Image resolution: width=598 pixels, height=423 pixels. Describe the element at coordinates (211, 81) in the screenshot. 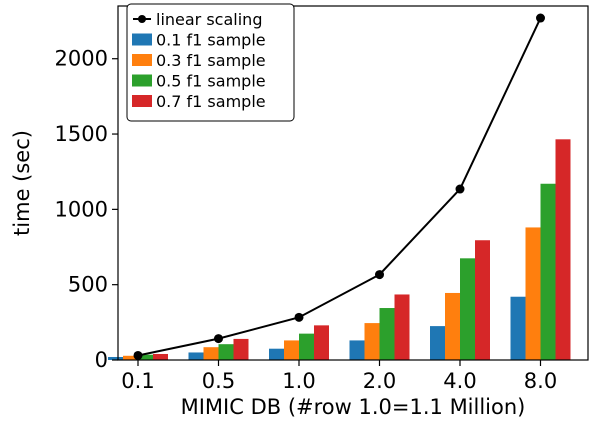

I see `legend-label: 0.5 f1 sample` at that location.